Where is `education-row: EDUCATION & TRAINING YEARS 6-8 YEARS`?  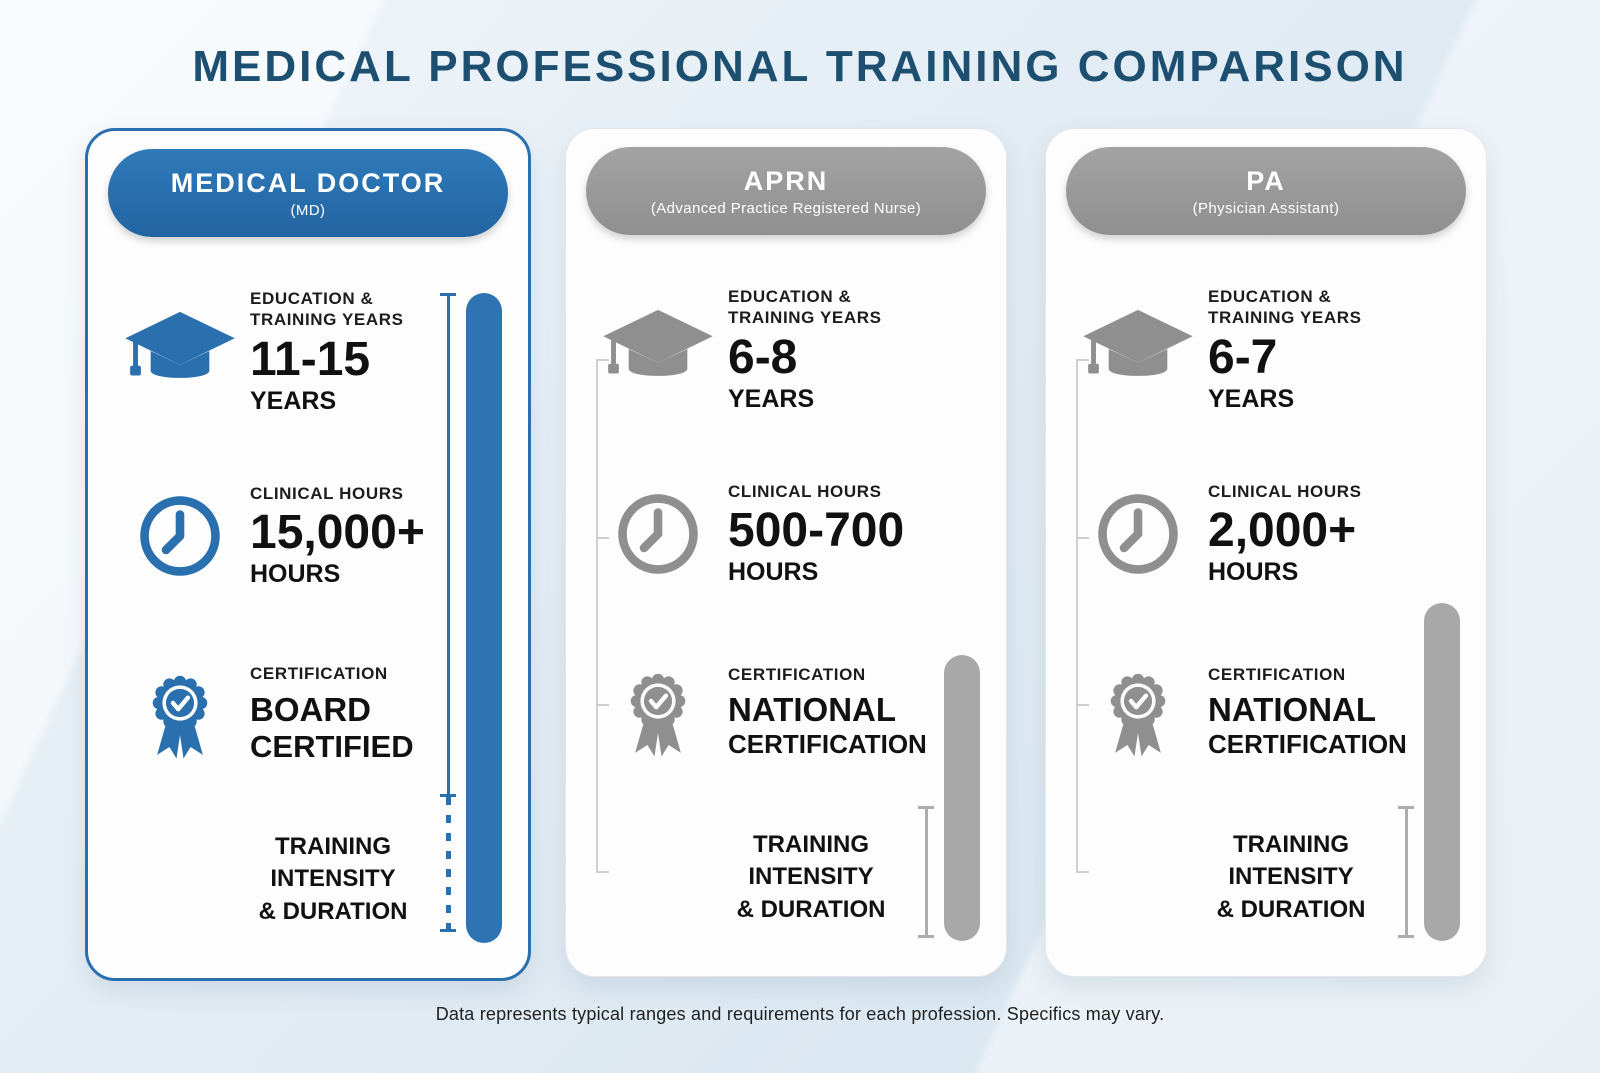
education-row: EDUCATION & TRAINING YEARS 6-8 YEARS is located at coordinates (757, 350).